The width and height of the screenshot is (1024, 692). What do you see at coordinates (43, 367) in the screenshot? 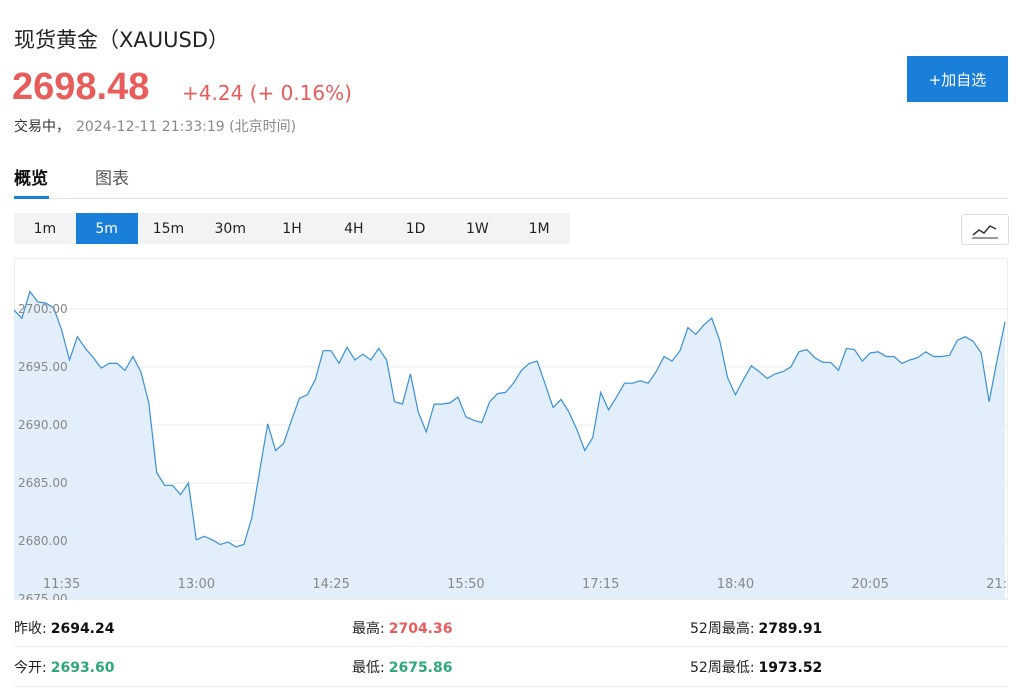
I see `y-tick-label: 2695.00` at bounding box center [43, 367].